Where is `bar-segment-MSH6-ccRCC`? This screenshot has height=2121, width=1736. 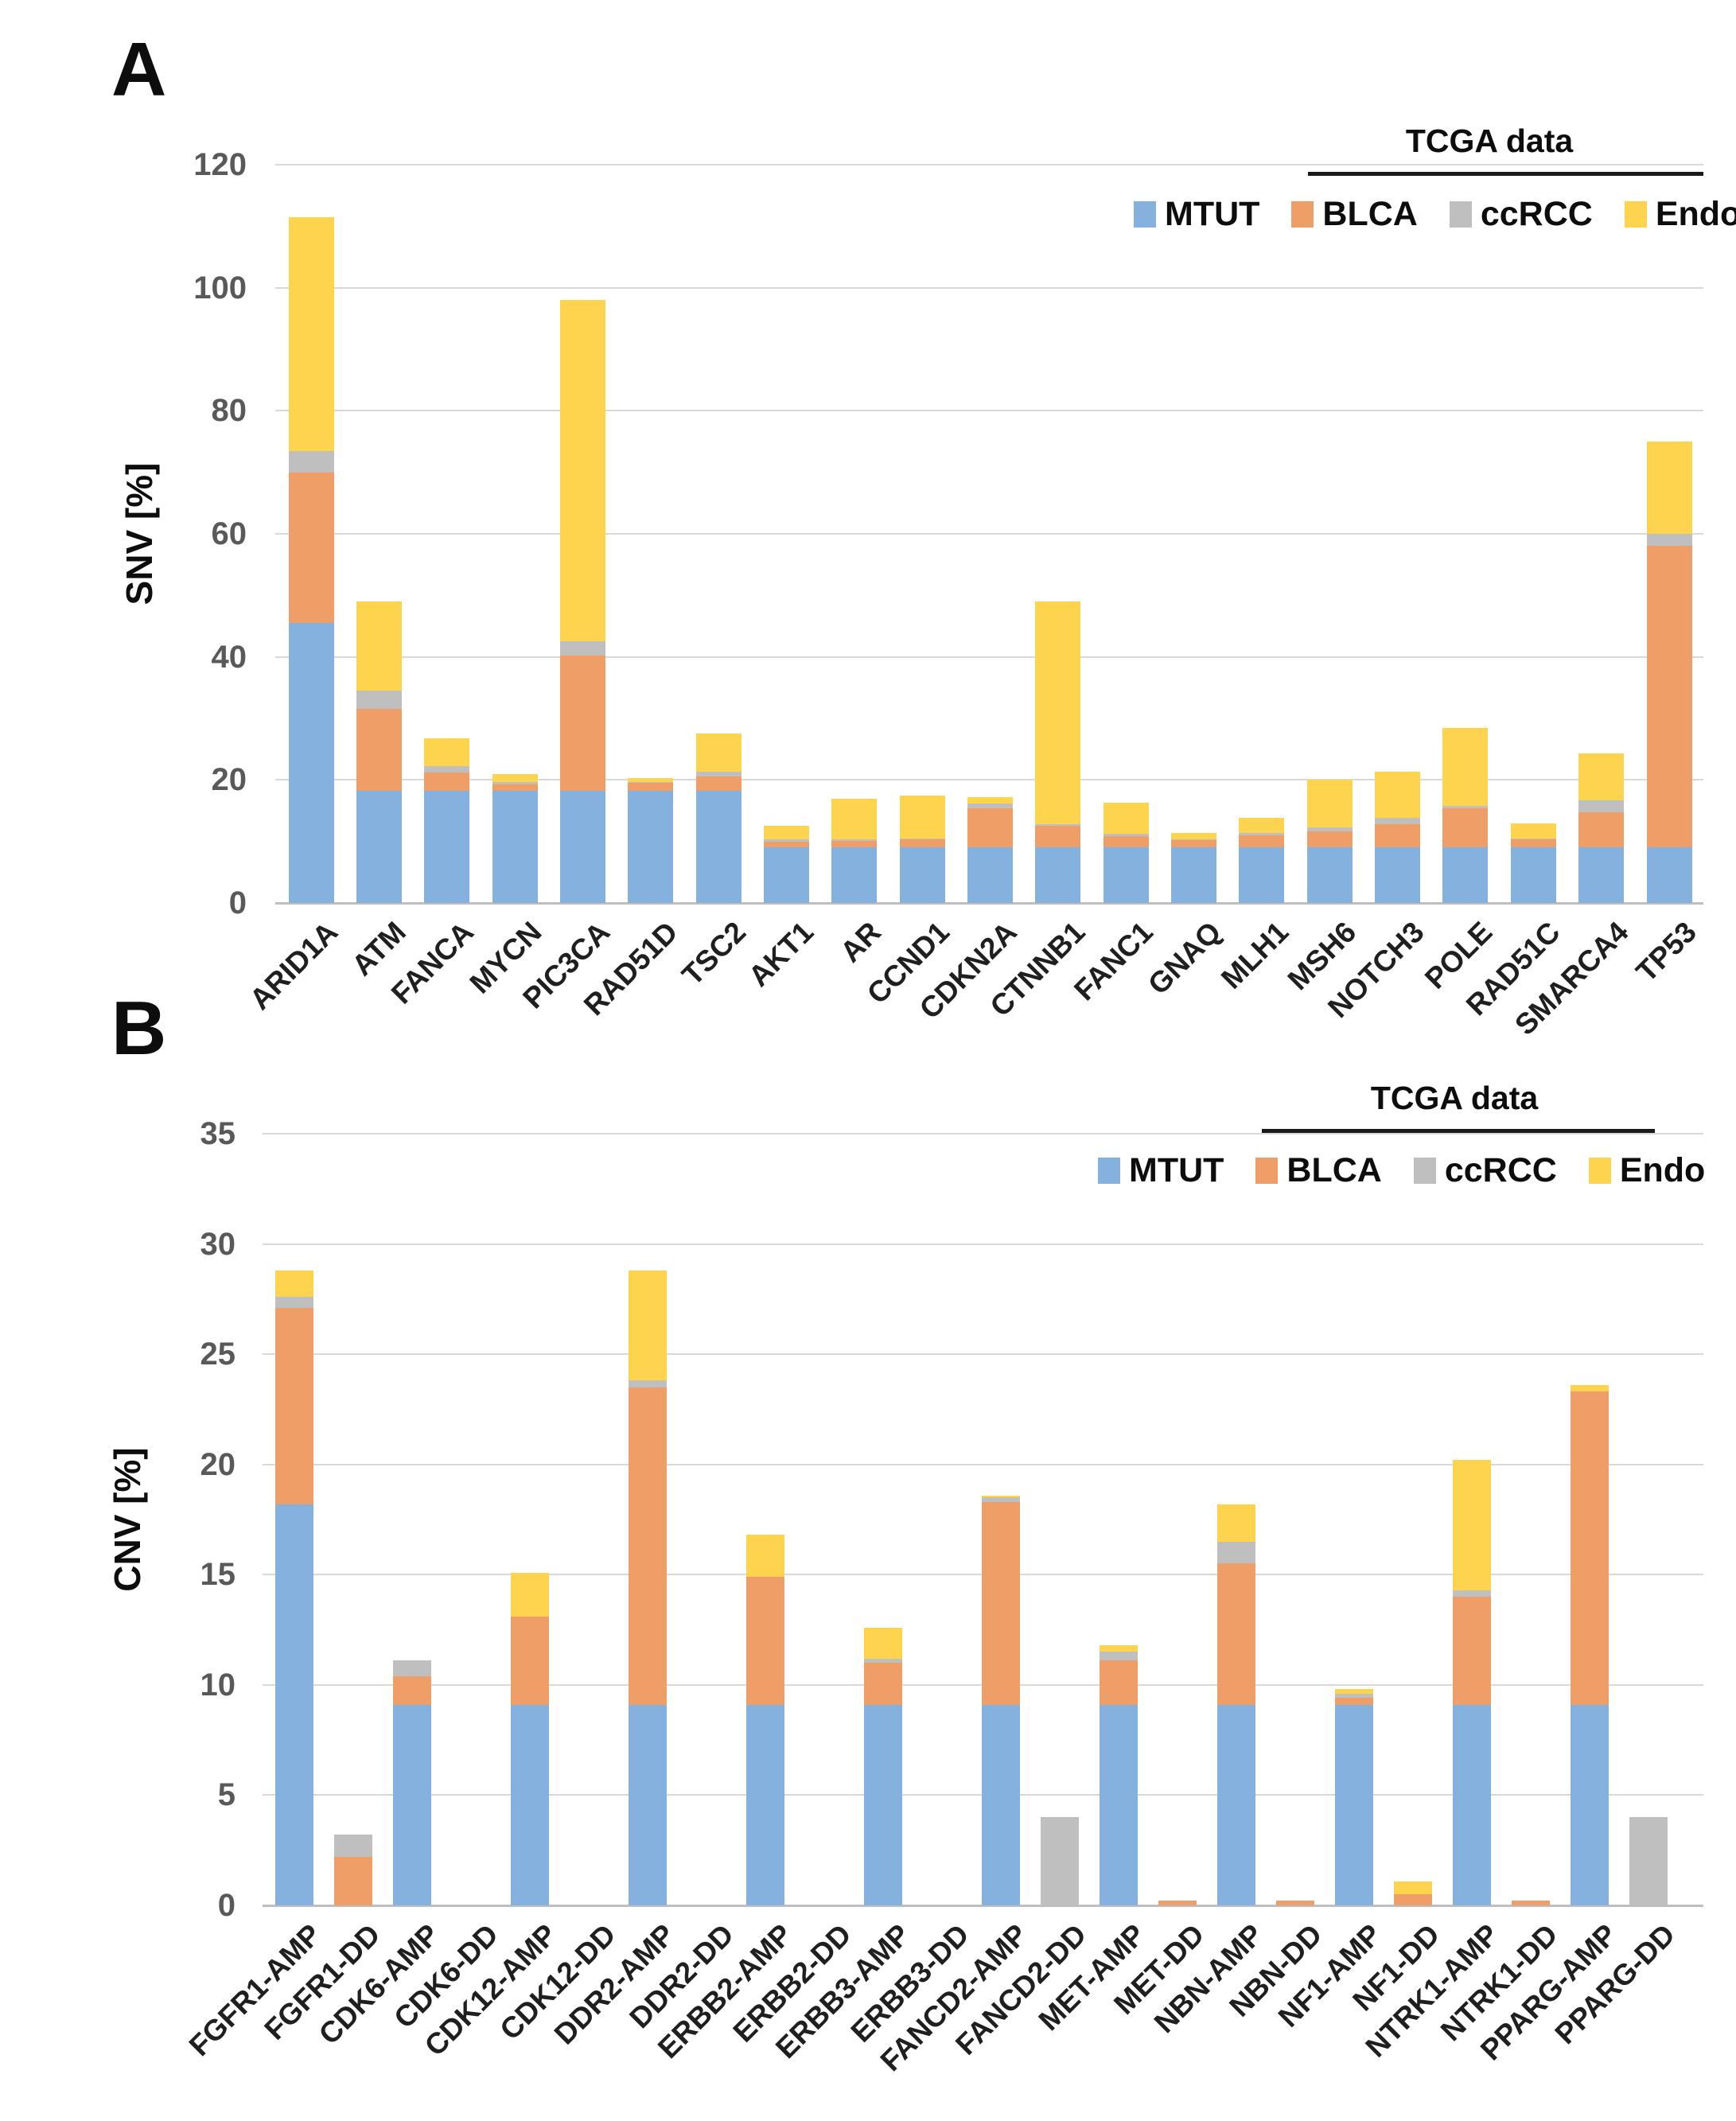
bar-segment-MSH6-ccRCC is located at coordinates (1329, 829).